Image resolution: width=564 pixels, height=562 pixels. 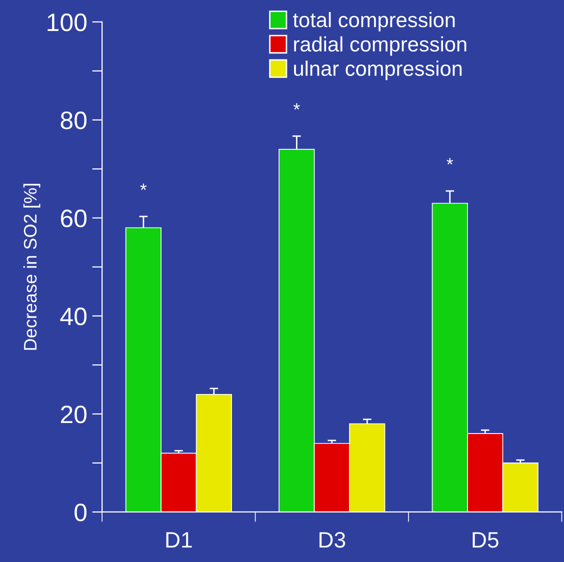 I want to click on legend-label: ulnar compression, so click(x=378, y=70).